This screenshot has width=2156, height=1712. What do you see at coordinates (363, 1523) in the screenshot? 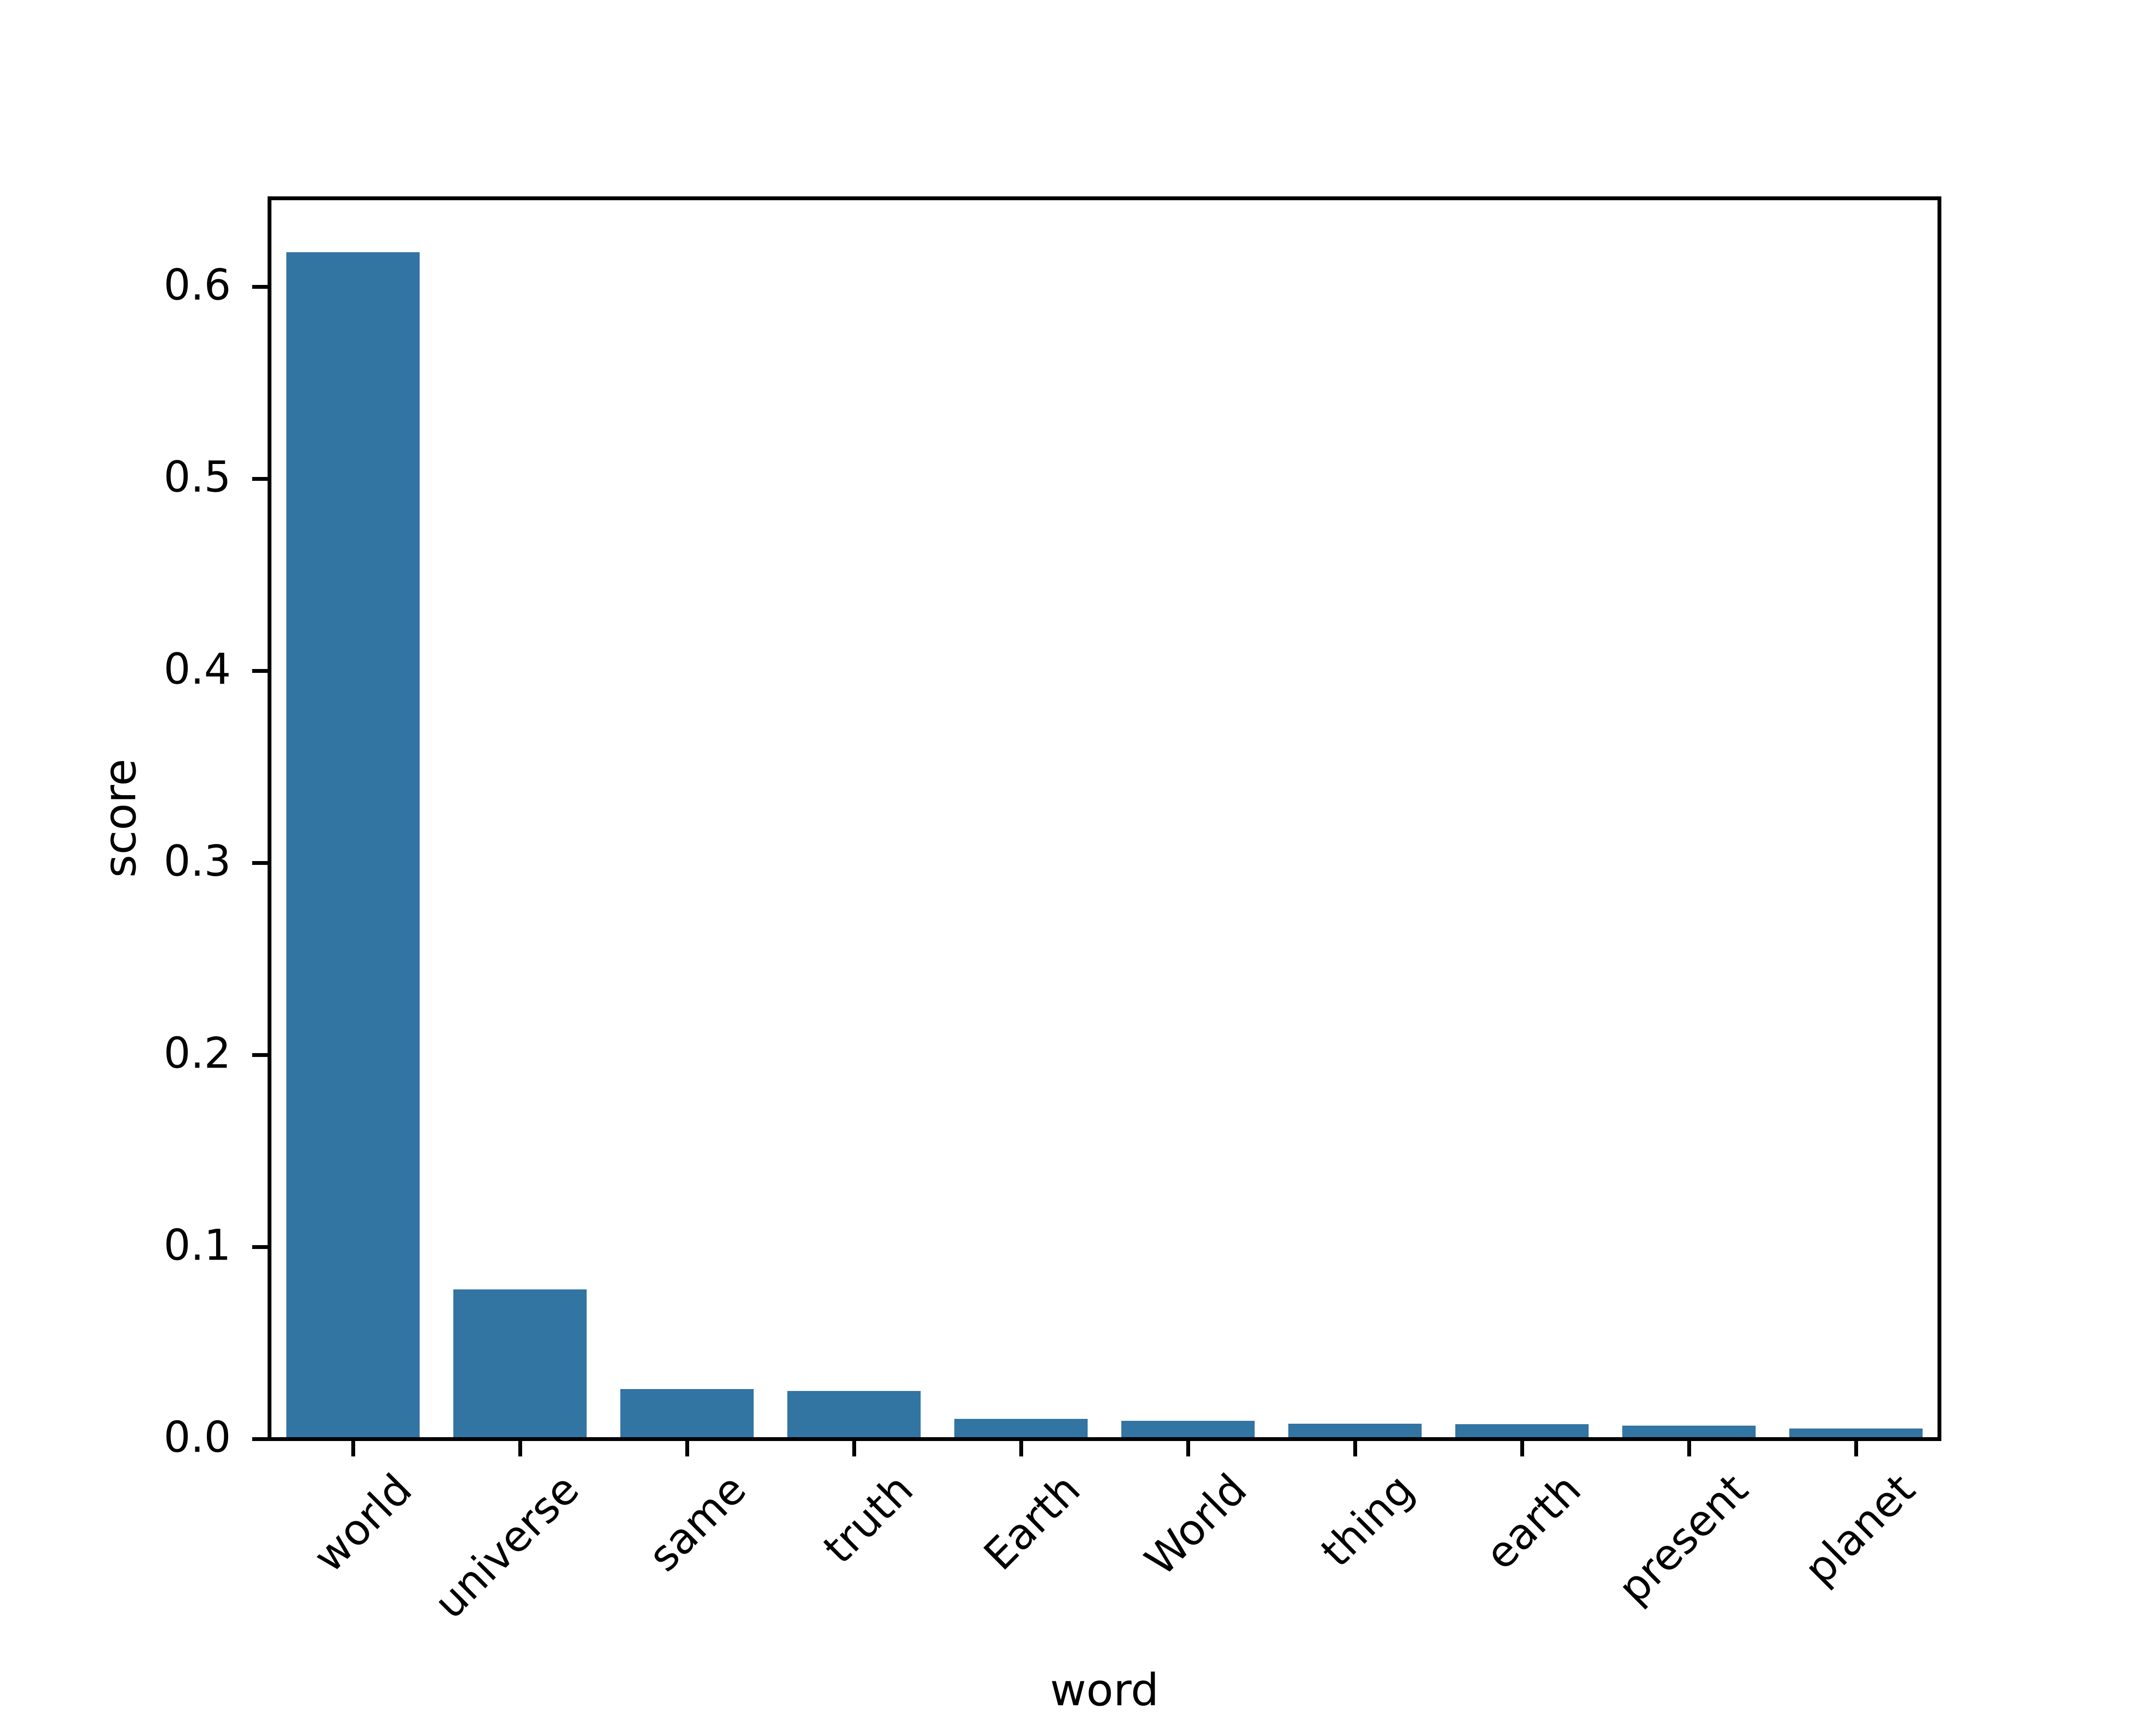
I see `x-tick-label: world` at bounding box center [363, 1523].